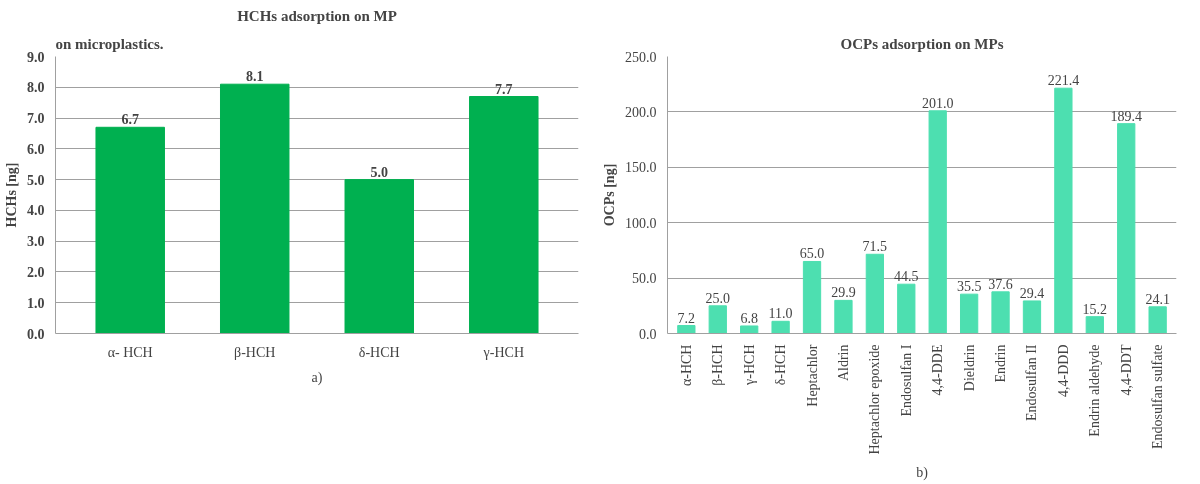  What do you see at coordinates (843, 363) in the screenshot?
I see `x-tick-label: Aldrin` at bounding box center [843, 363].